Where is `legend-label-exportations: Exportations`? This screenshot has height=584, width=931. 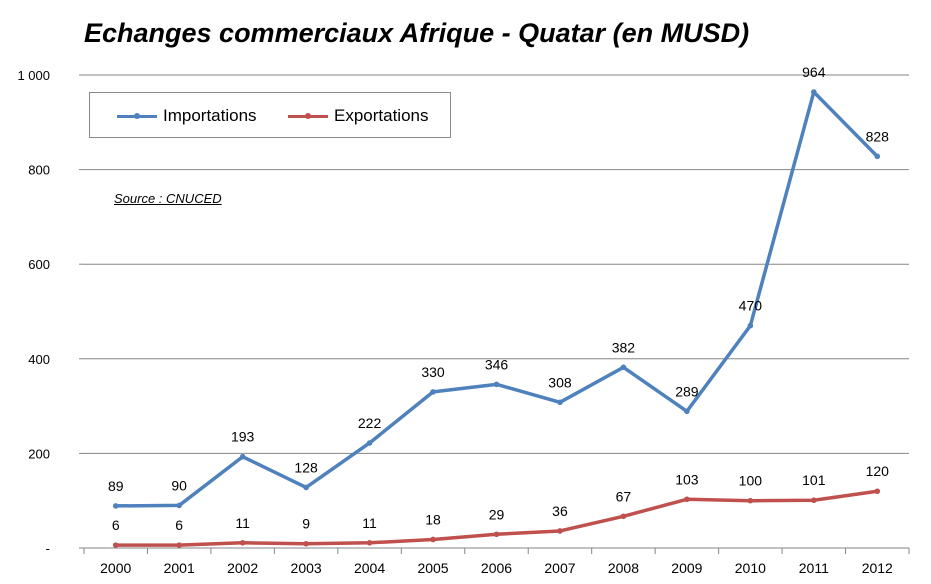 legend-label-exportations: Exportations is located at coordinates (381, 115).